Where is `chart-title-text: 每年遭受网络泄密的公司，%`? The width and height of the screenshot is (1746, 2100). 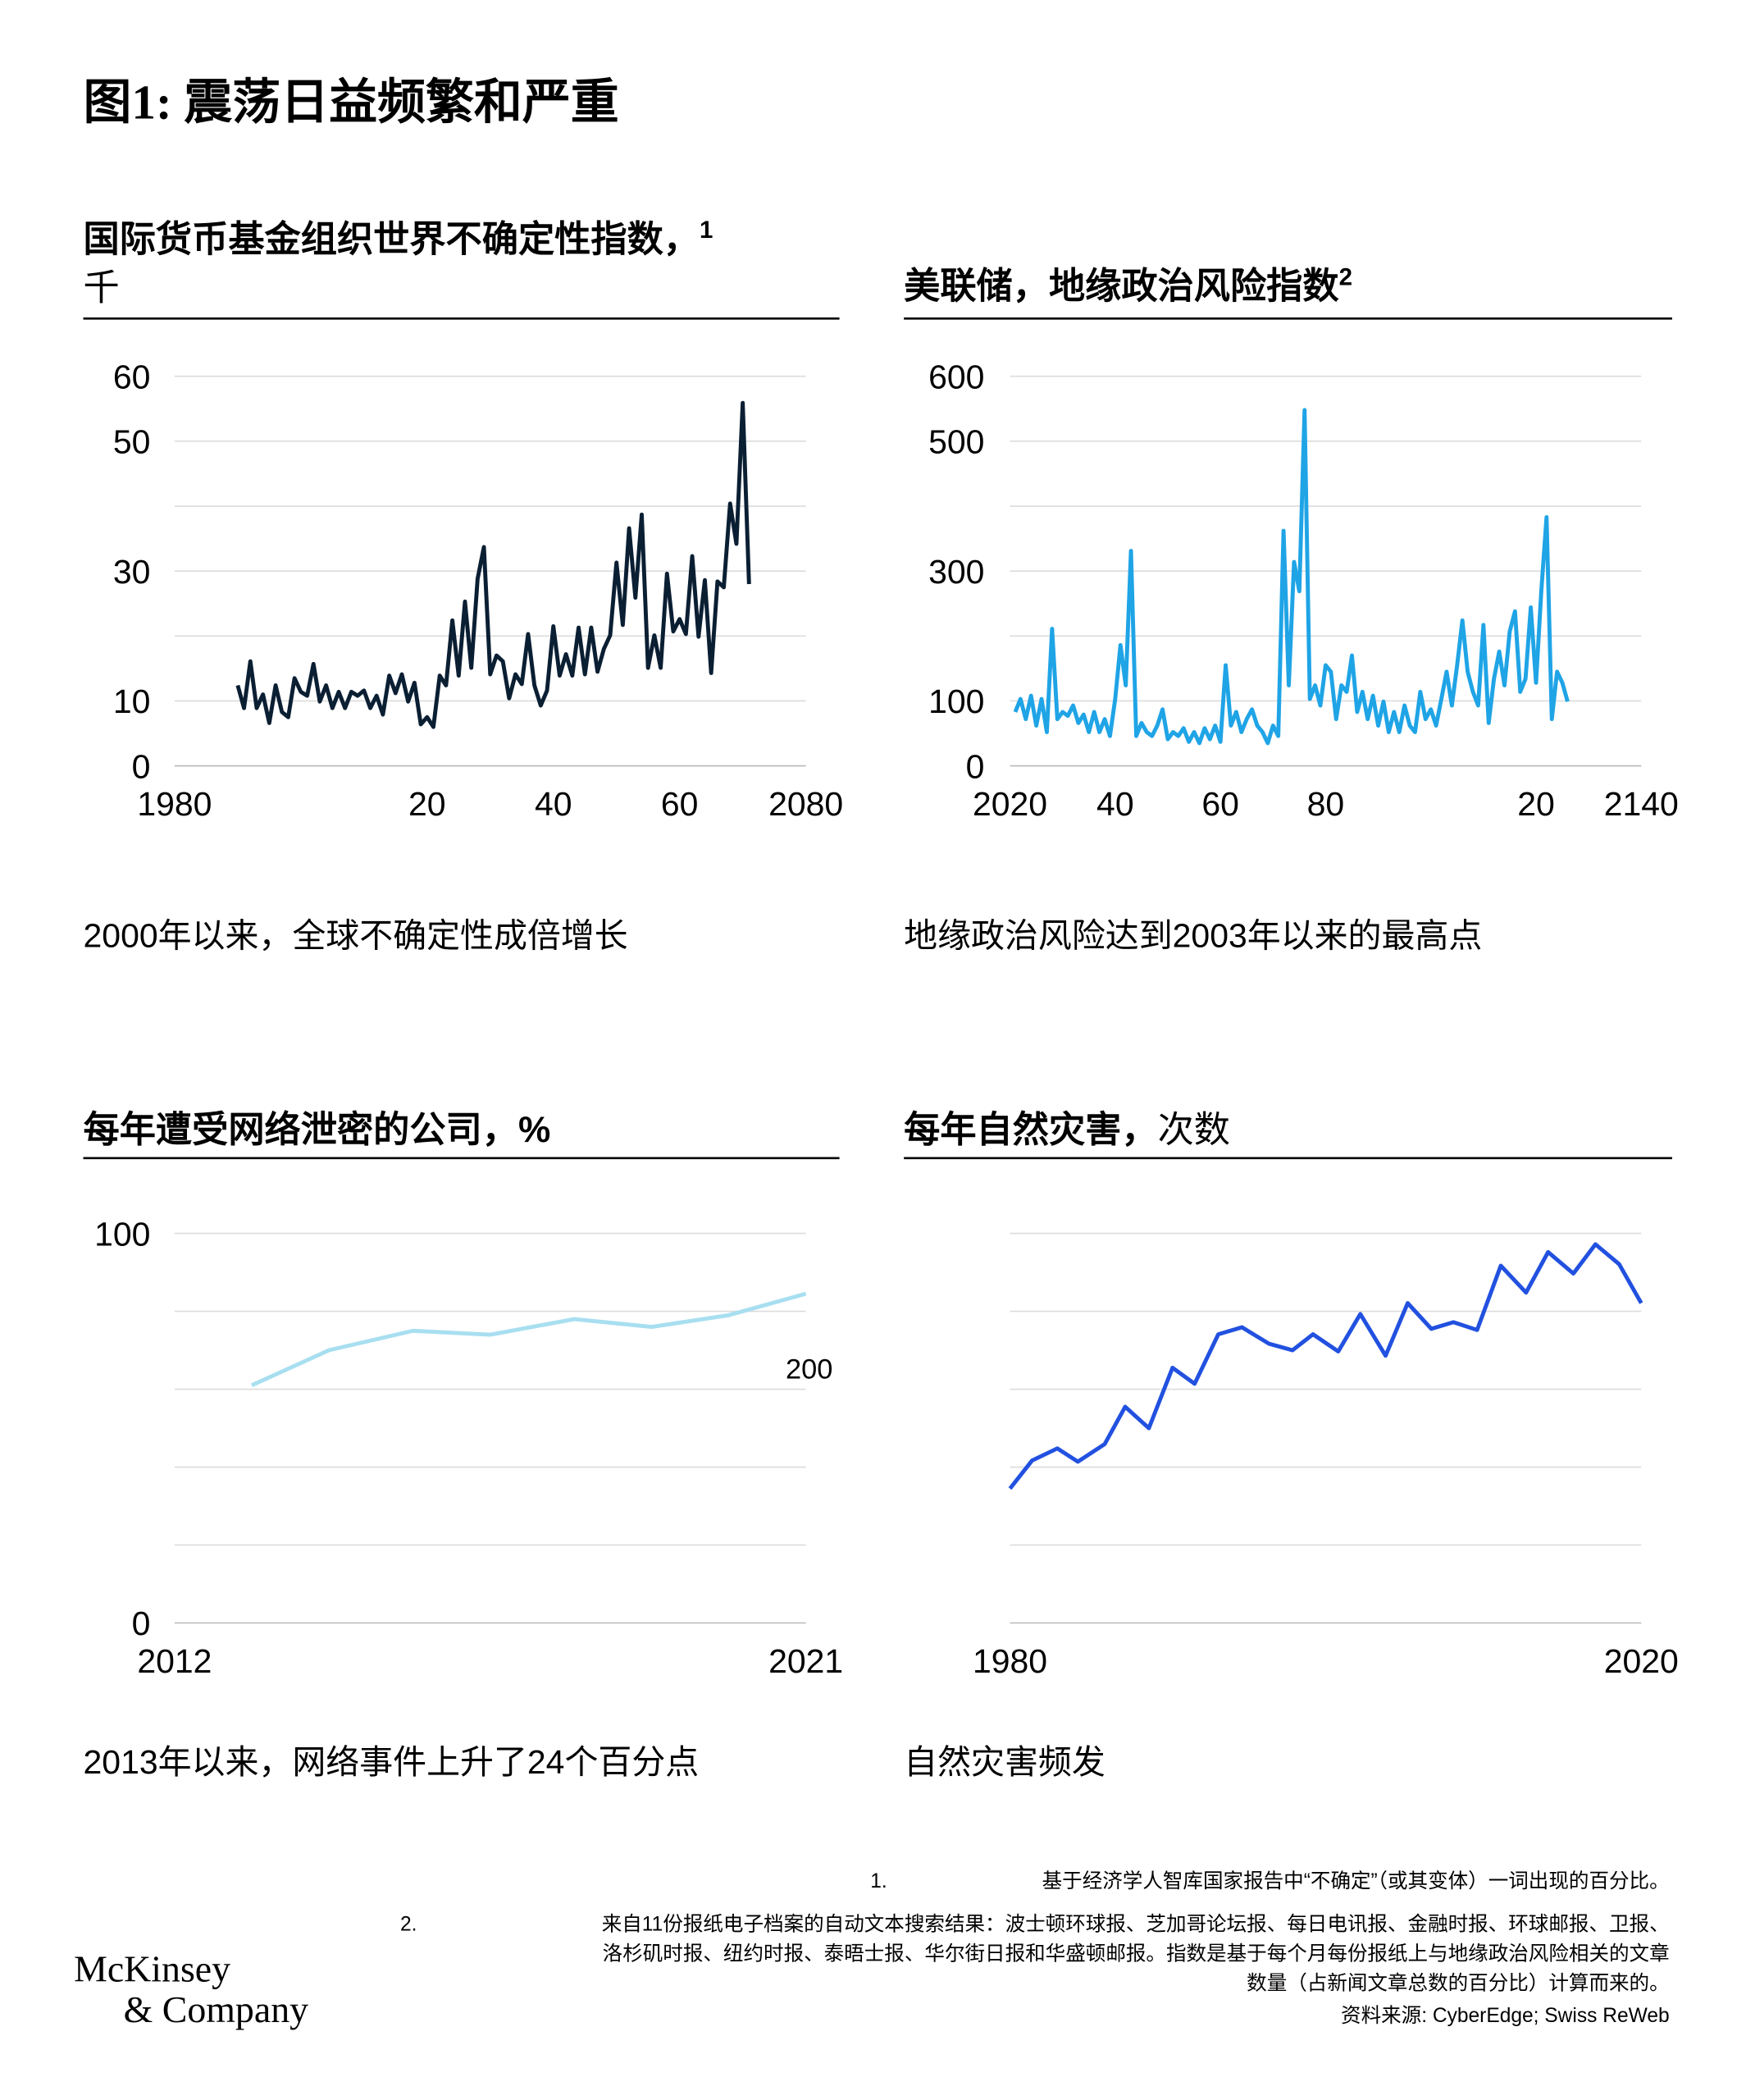 chart-title-text: 每年遭受网络泄密的公司，% is located at coordinates (318, 1129).